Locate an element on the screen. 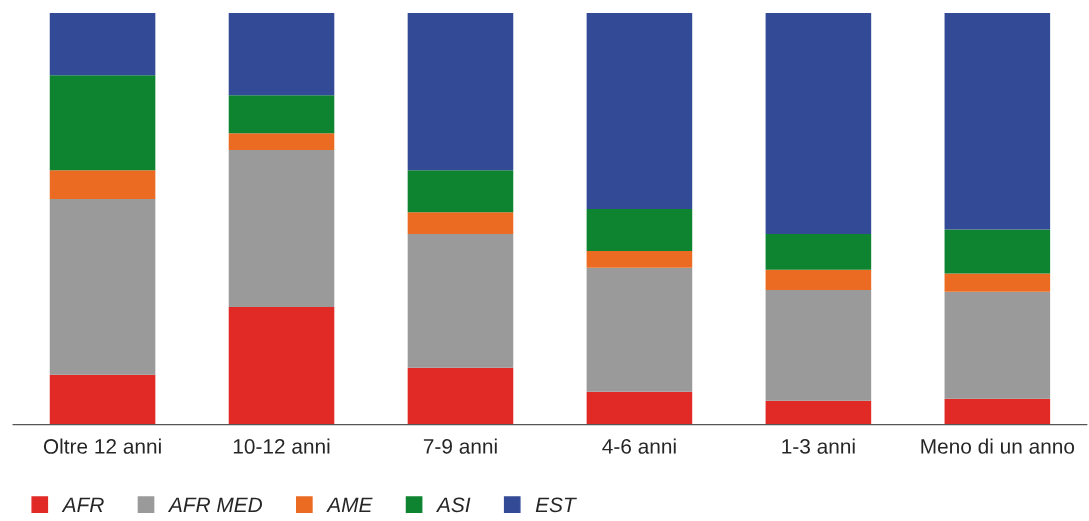 The width and height of the screenshot is (1089, 521). x-tick-label: 4-6 anni is located at coordinates (639, 446).